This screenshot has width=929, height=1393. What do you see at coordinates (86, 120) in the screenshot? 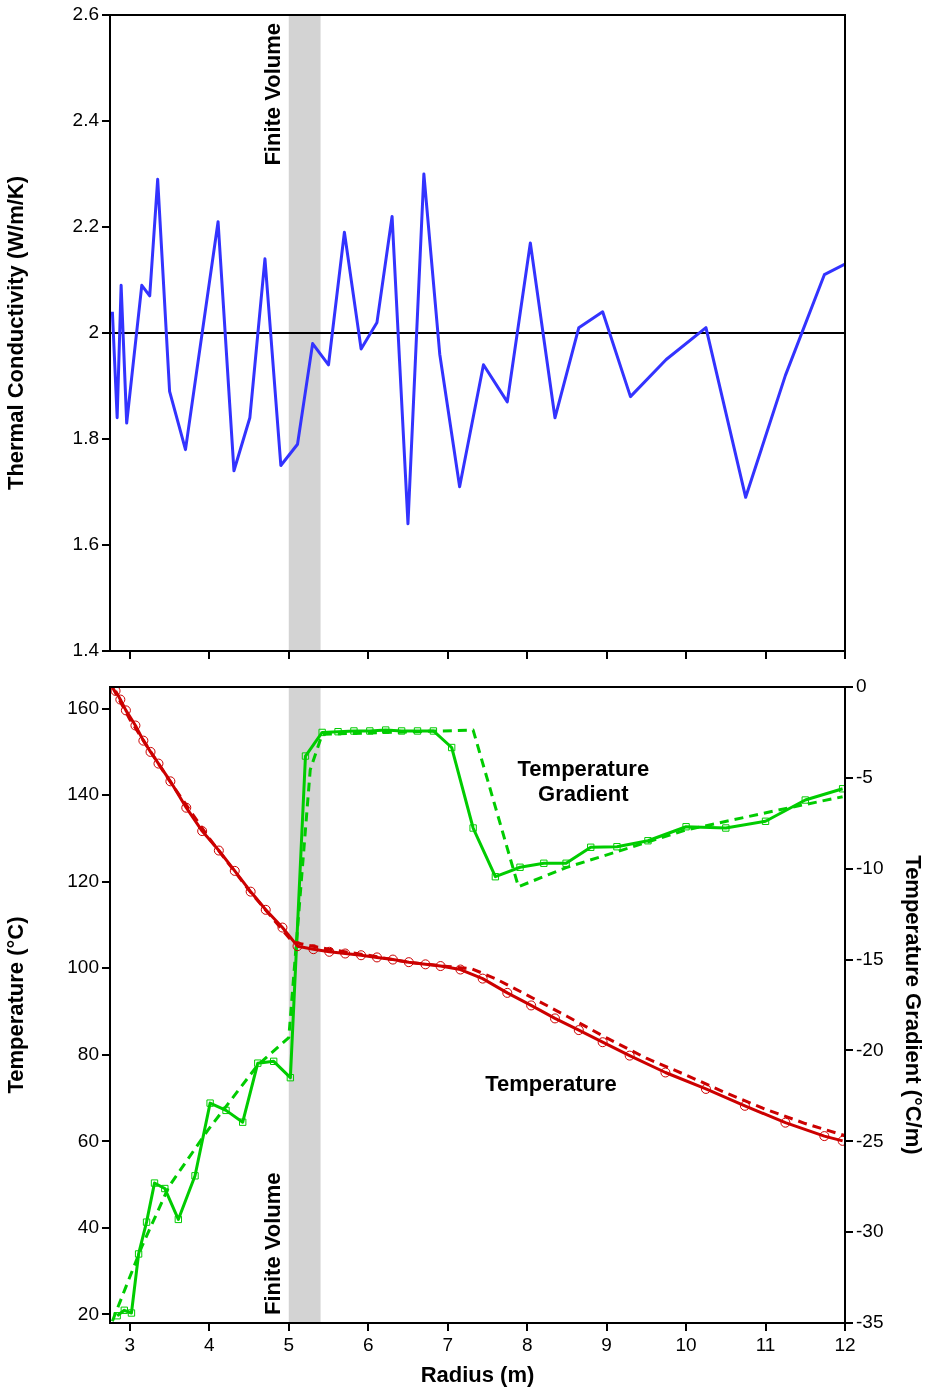
I see `y-tick-label: 2.4` at bounding box center [86, 120].